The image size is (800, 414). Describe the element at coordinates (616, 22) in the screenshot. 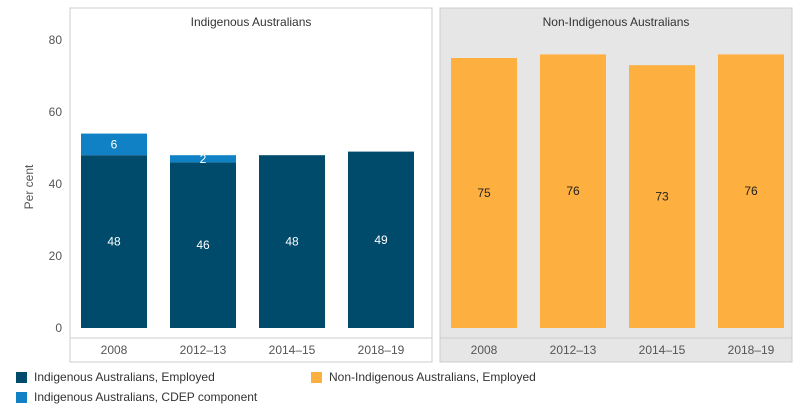

I see `panel-title: Non-Indigenous Australians` at that location.